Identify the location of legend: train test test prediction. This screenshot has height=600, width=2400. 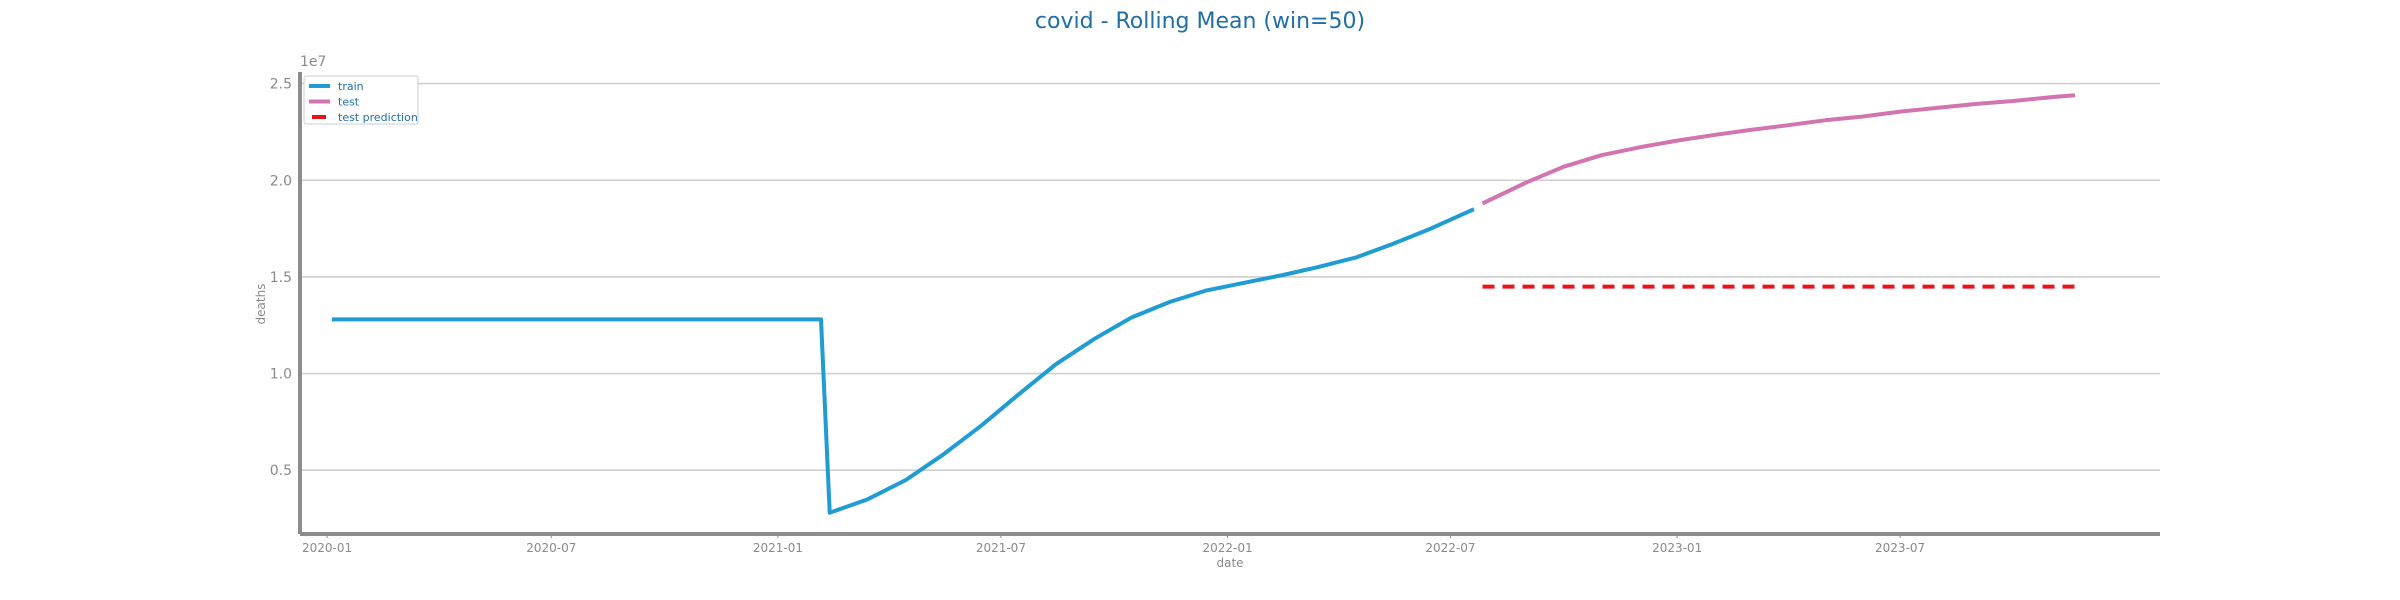
(361, 100).